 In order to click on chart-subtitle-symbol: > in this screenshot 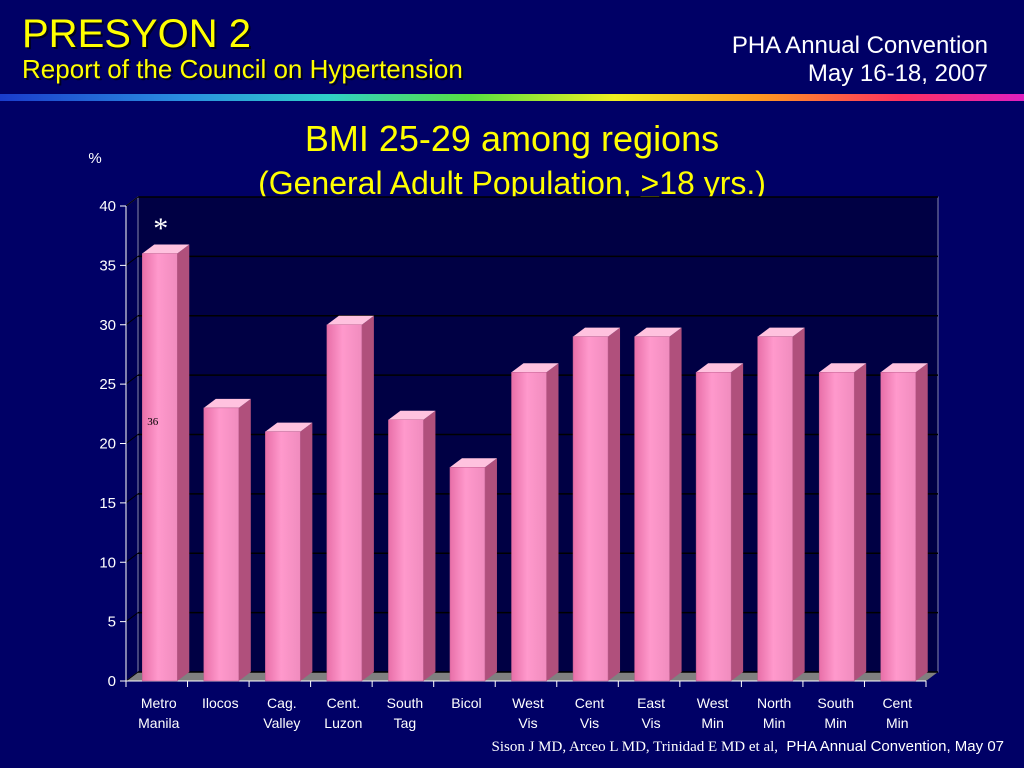, I will do `click(650, 183)`.